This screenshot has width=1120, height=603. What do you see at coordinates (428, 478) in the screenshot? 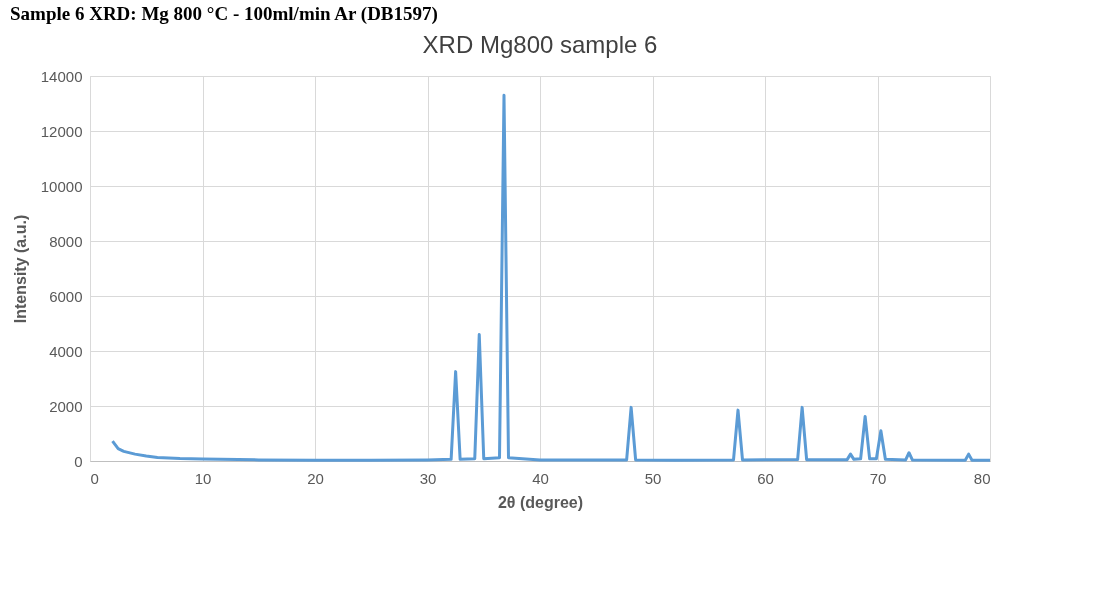
I see `x-tick-label: 30` at bounding box center [428, 478].